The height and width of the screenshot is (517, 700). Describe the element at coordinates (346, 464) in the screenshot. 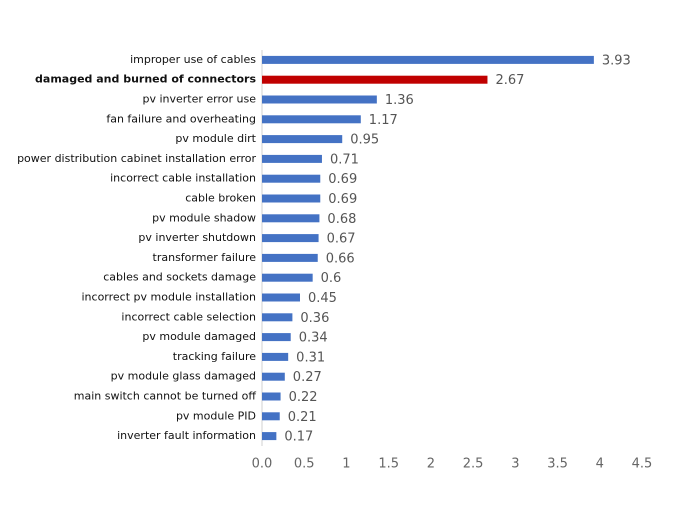

I see `x-tick-label: 1` at that location.